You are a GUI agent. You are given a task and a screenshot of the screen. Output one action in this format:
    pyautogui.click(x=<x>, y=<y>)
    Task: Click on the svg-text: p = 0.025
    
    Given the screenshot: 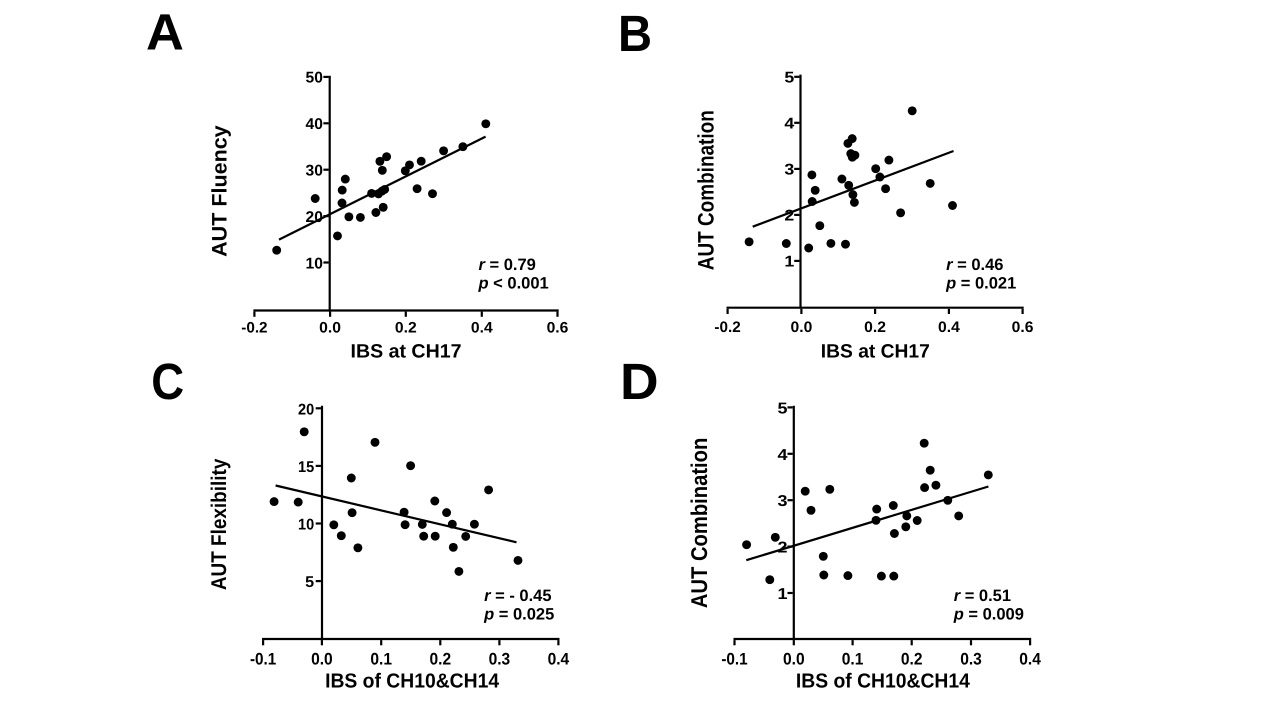 What is the action you would take?
    pyautogui.click(x=518, y=615)
    